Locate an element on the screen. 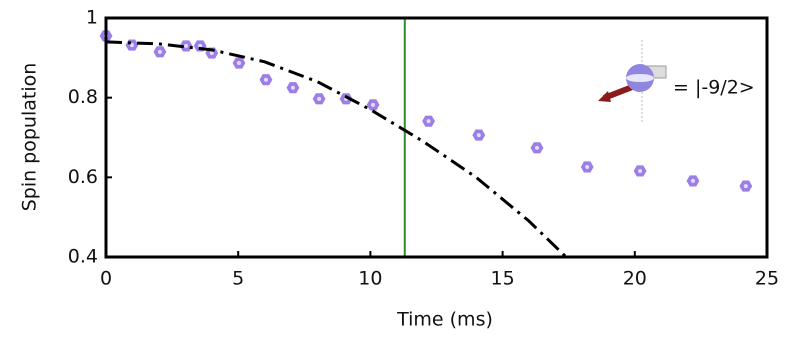  x-axis-label: Time (ms) is located at coordinates (444, 320).